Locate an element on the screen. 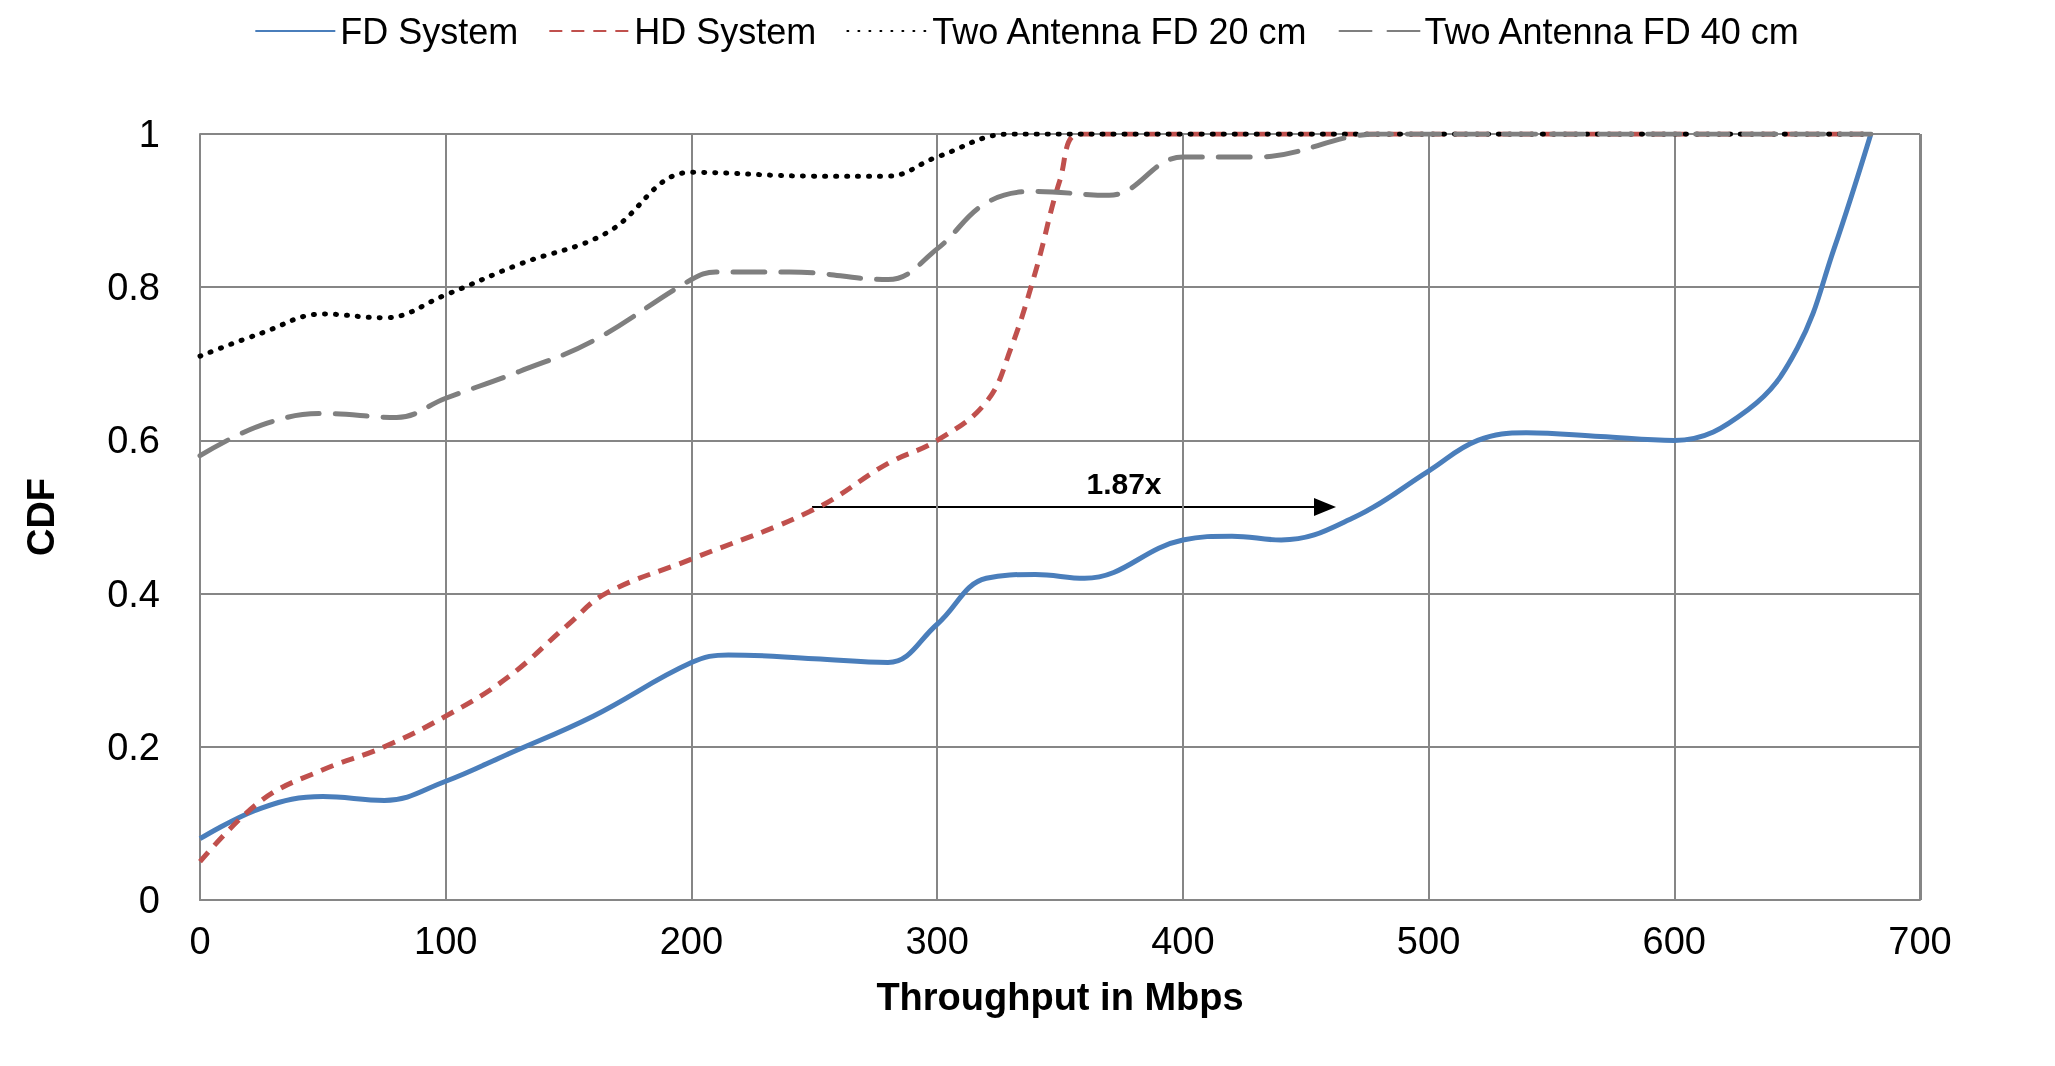 This screenshot has height=1066, width=2055. legend-label: Two Antenna FD 20 cm is located at coordinates (1119, 31).